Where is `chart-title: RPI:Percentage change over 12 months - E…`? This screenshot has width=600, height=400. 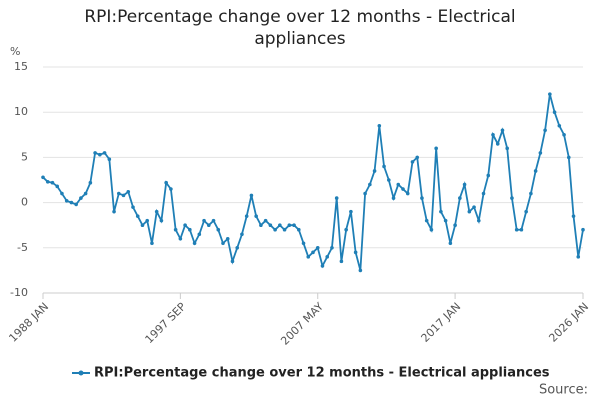
chart-title: RPI:Percentage change over 12 months - E… is located at coordinates (300, 28).